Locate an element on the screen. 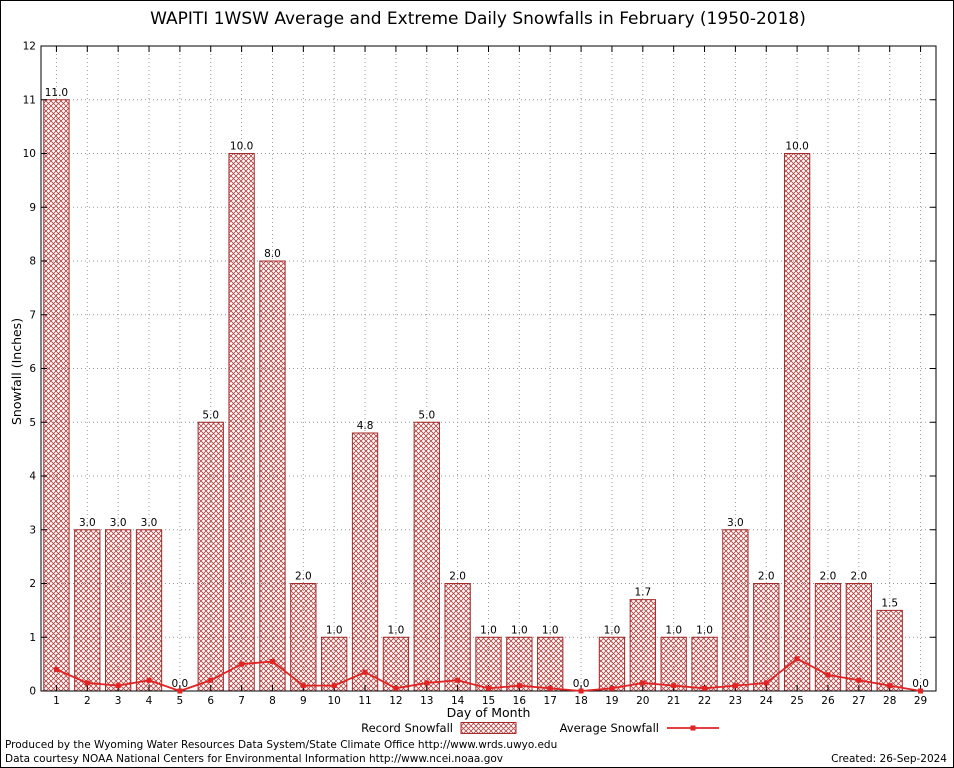 This screenshot has width=954, height=768. x-tick-label: 8 is located at coordinates (272, 701).